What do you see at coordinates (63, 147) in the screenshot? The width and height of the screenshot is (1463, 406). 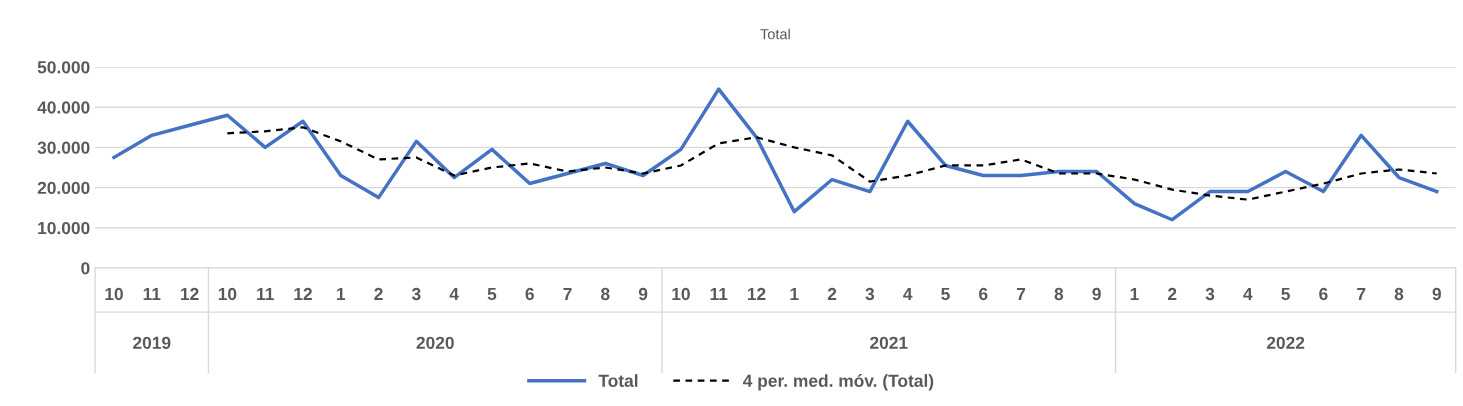 I see `y-tick-label: 30.000` at bounding box center [63, 147].